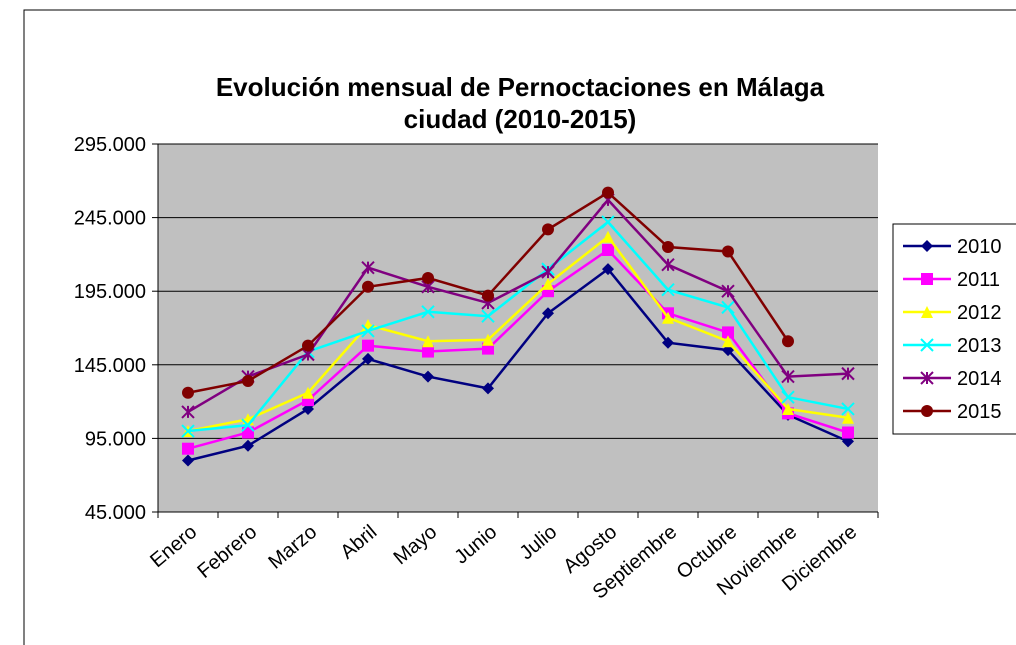  What do you see at coordinates (110, 145) in the screenshot?
I see `y-tick-label: 295.000` at bounding box center [110, 145].